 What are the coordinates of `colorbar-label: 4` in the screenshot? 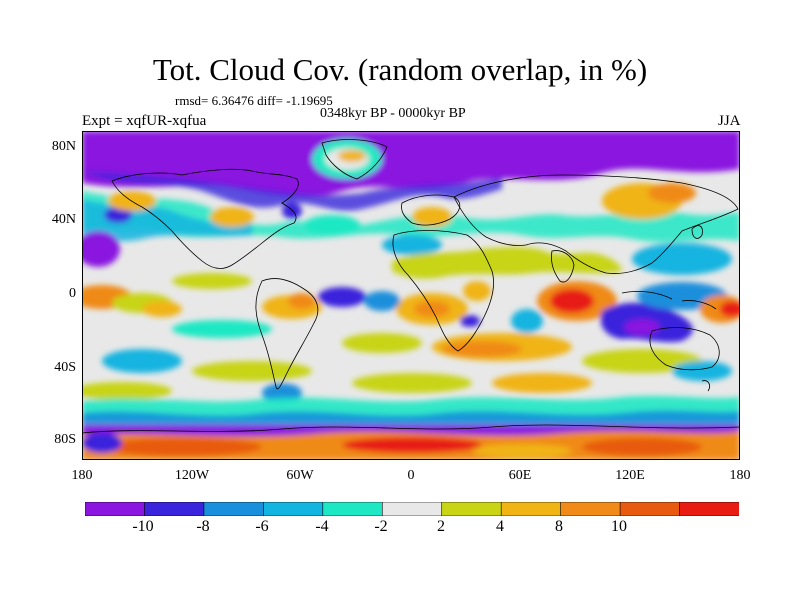 It's located at (500, 526).